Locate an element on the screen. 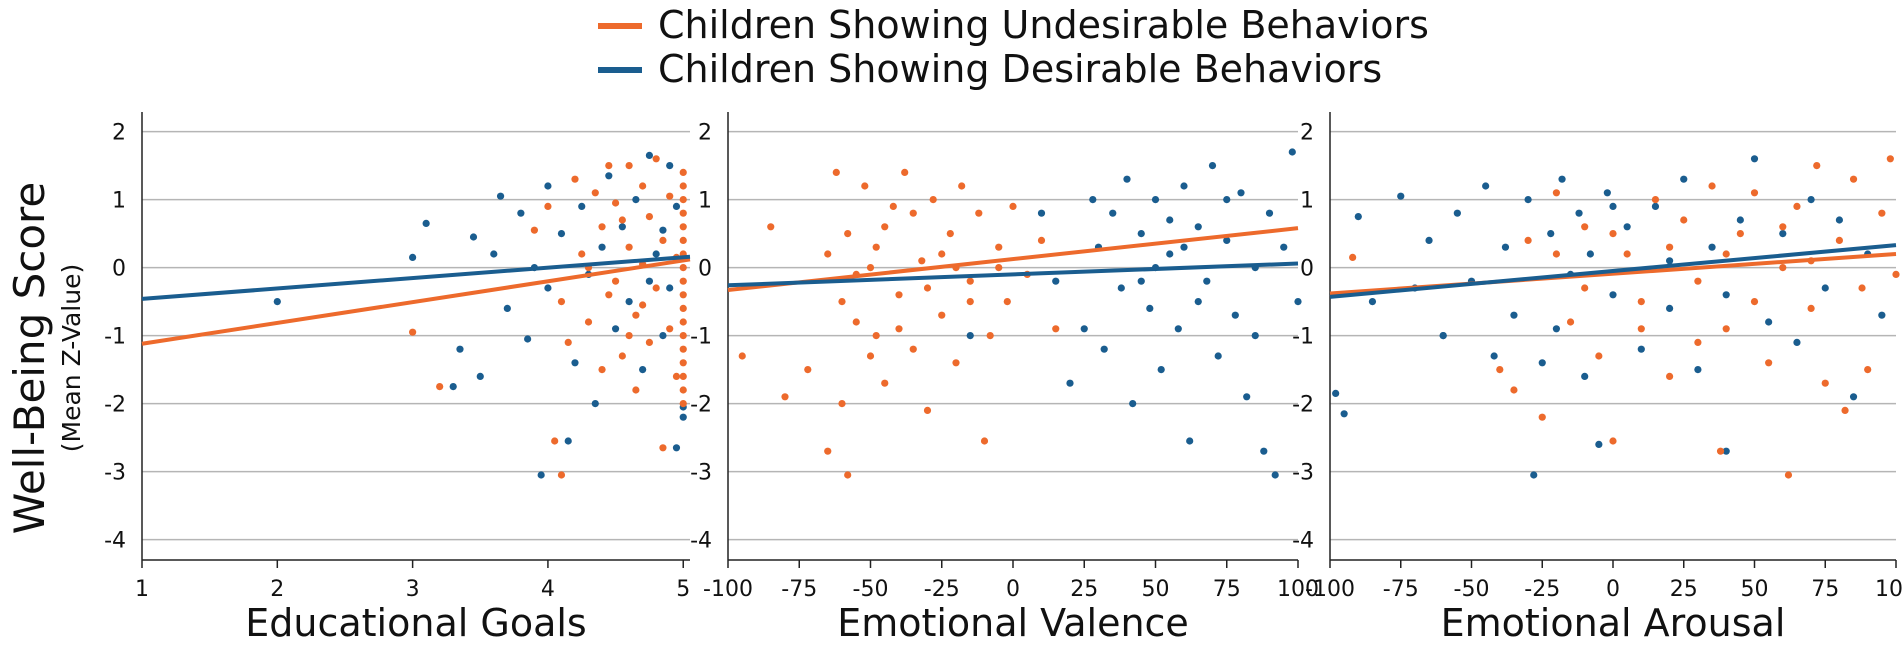 This screenshot has height=646, width=1902. y-tick-label: -1 is located at coordinates (115, 337).